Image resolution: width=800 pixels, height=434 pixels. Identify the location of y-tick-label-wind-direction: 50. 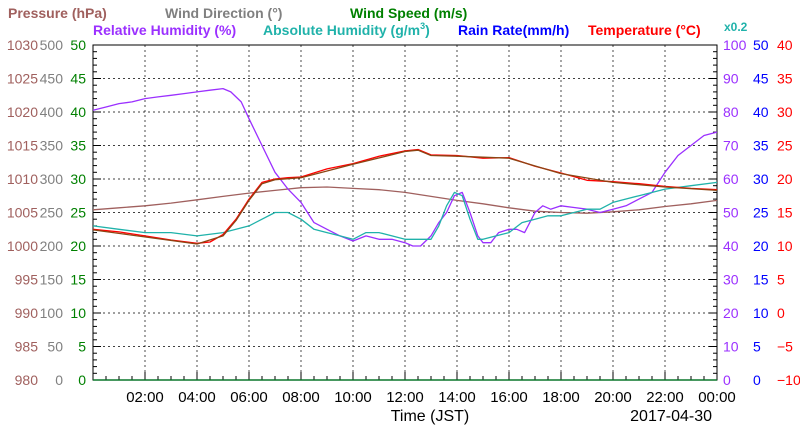
(55, 347).